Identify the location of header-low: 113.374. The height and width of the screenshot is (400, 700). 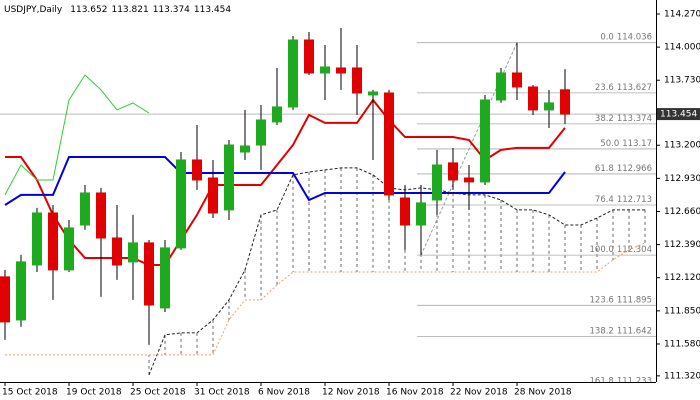
(171, 10).